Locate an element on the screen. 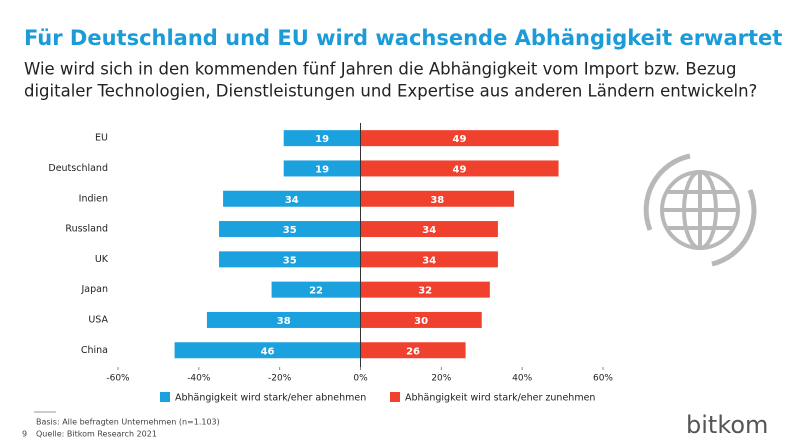 The width and height of the screenshot is (800, 448). x-tick-label: 60% is located at coordinates (603, 379).